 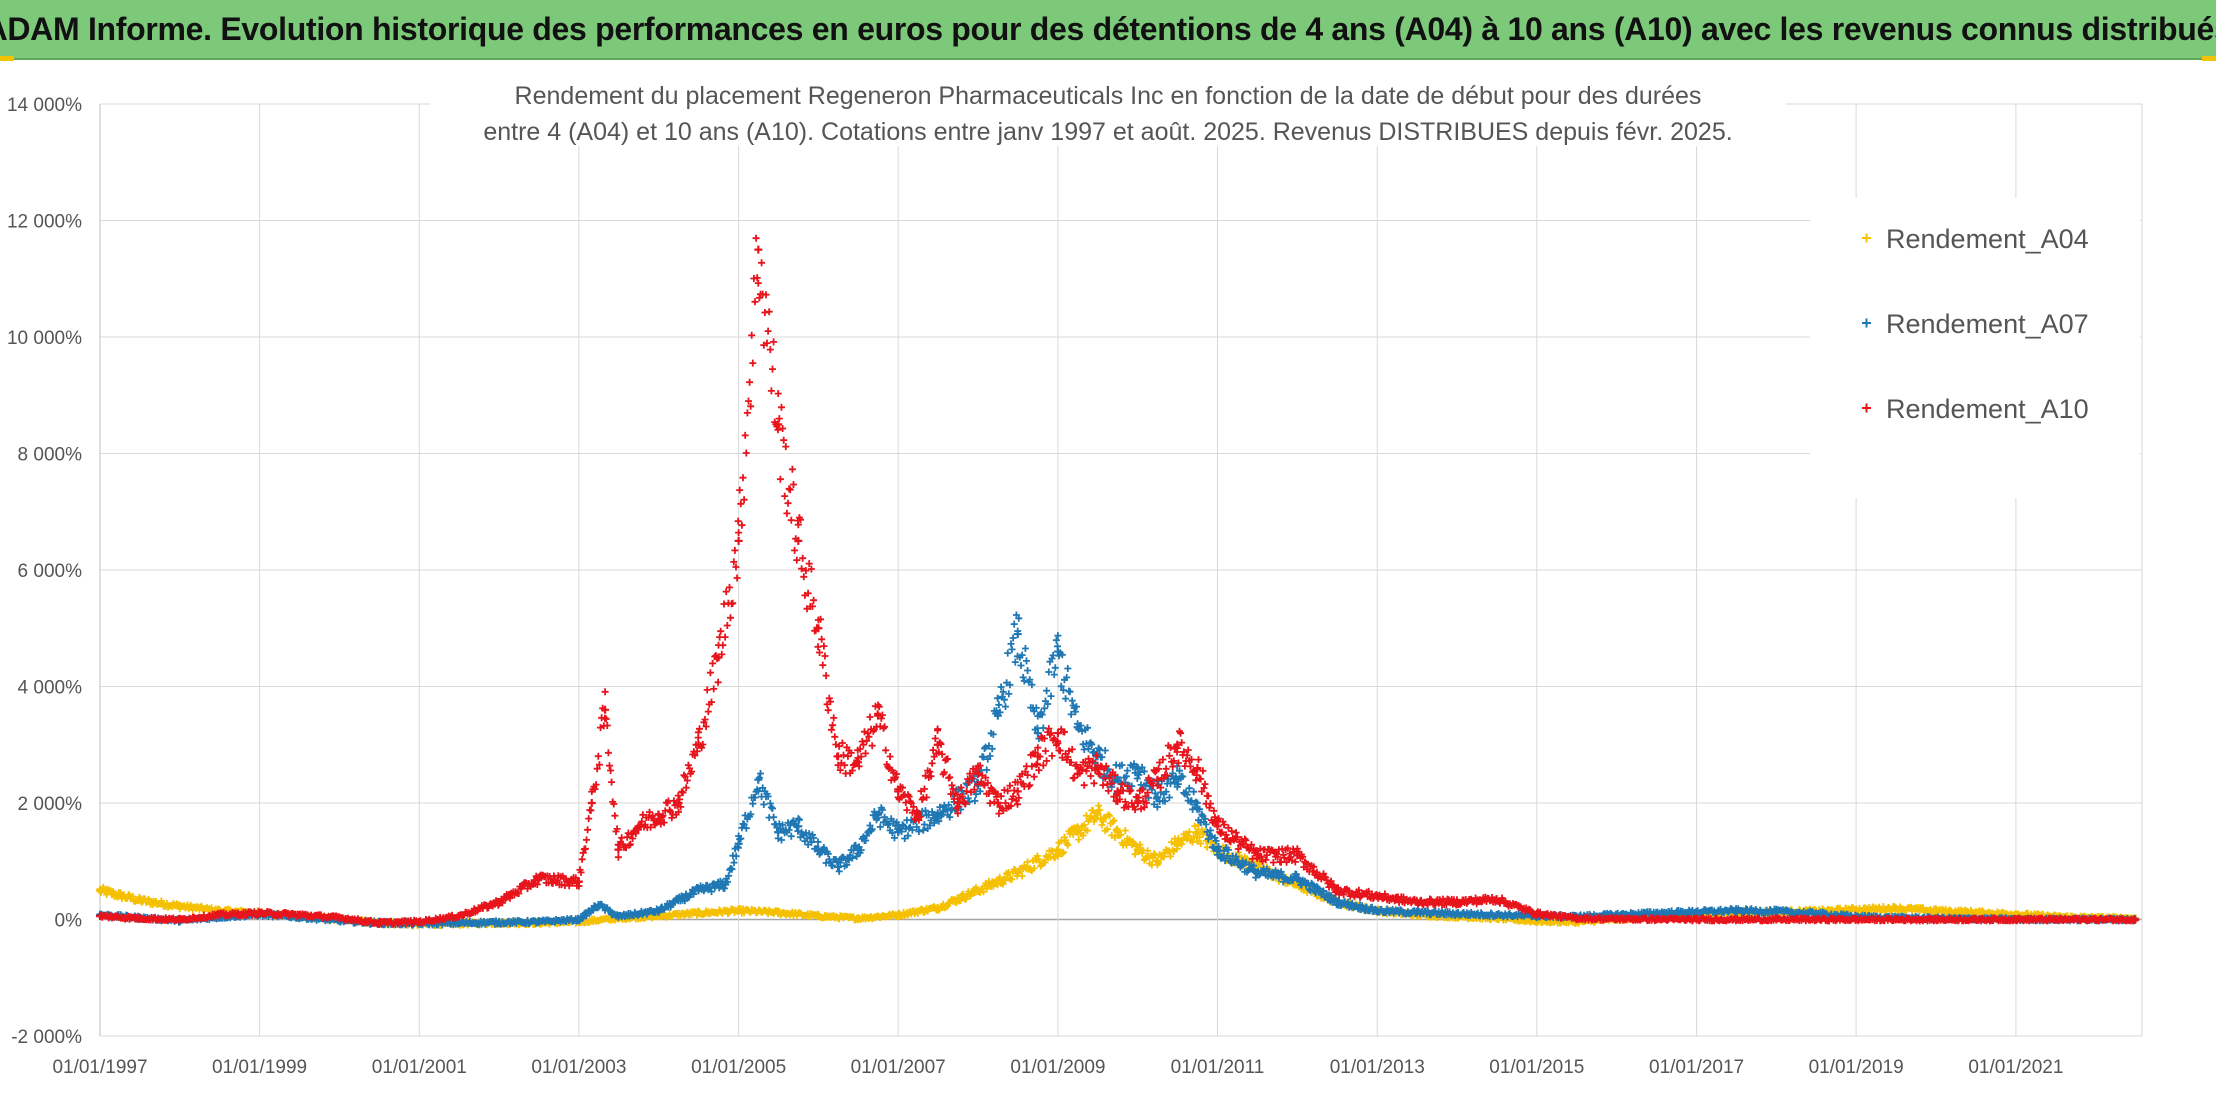 What do you see at coordinates (1057, 1067) in the screenshot?
I see `x-tick-label: 01/01/2009` at bounding box center [1057, 1067].